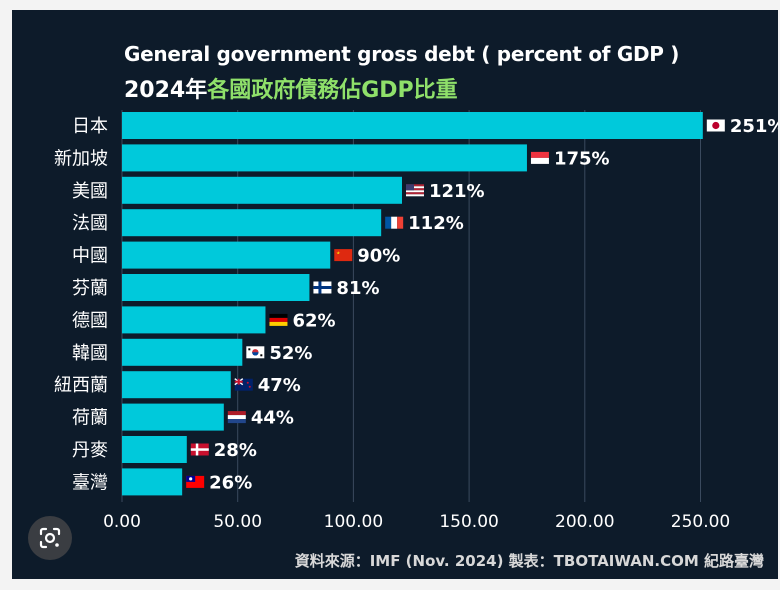 This screenshot has height=590, width=780. Describe the element at coordinates (313, 320) in the screenshot. I see `data-label: 62%` at that location.